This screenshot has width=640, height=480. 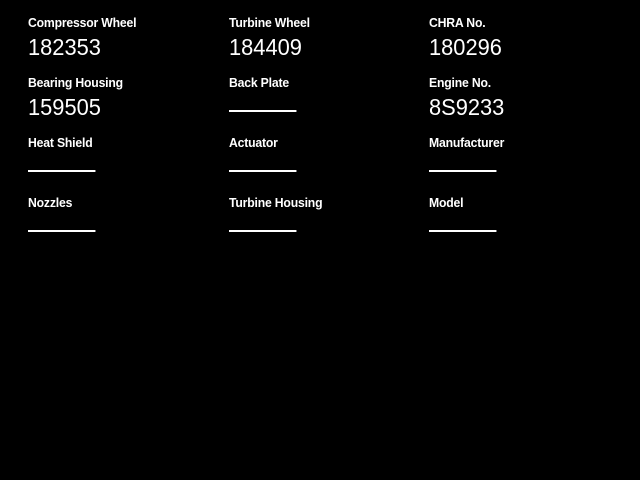 What do you see at coordinates (269, 22) in the screenshot?
I see `spec-label: Turbine Wheel` at bounding box center [269, 22].